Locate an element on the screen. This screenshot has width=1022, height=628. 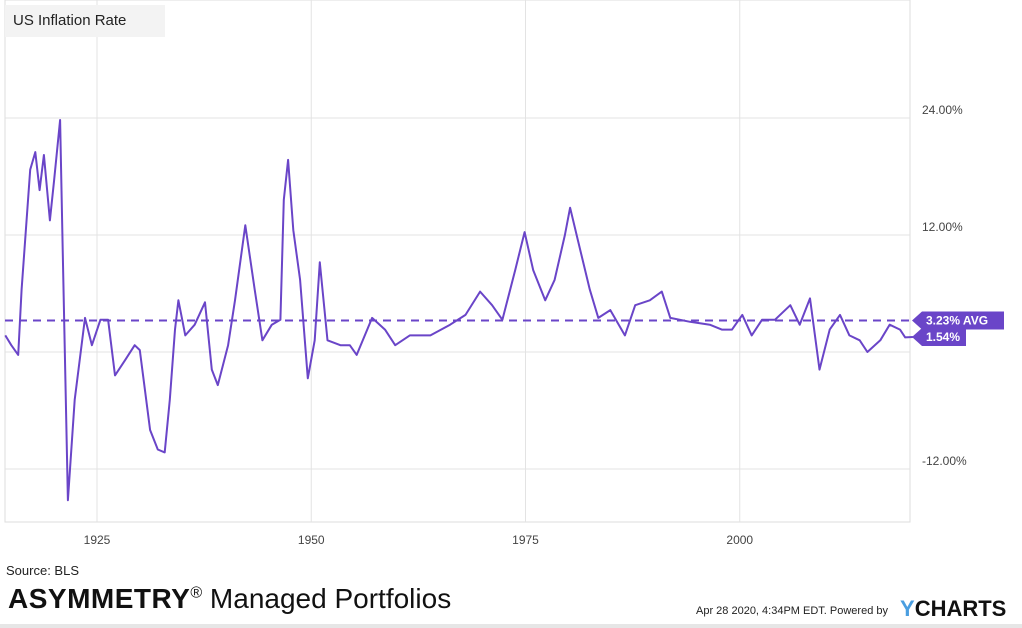
ycharts-y: Y is located at coordinates (907, 608).